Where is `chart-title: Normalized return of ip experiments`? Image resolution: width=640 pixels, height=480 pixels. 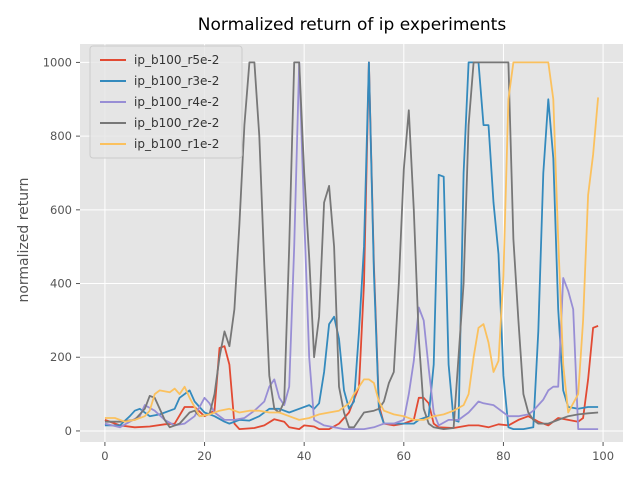 chart-title: Normalized return of ip experiments is located at coordinates (352, 25).